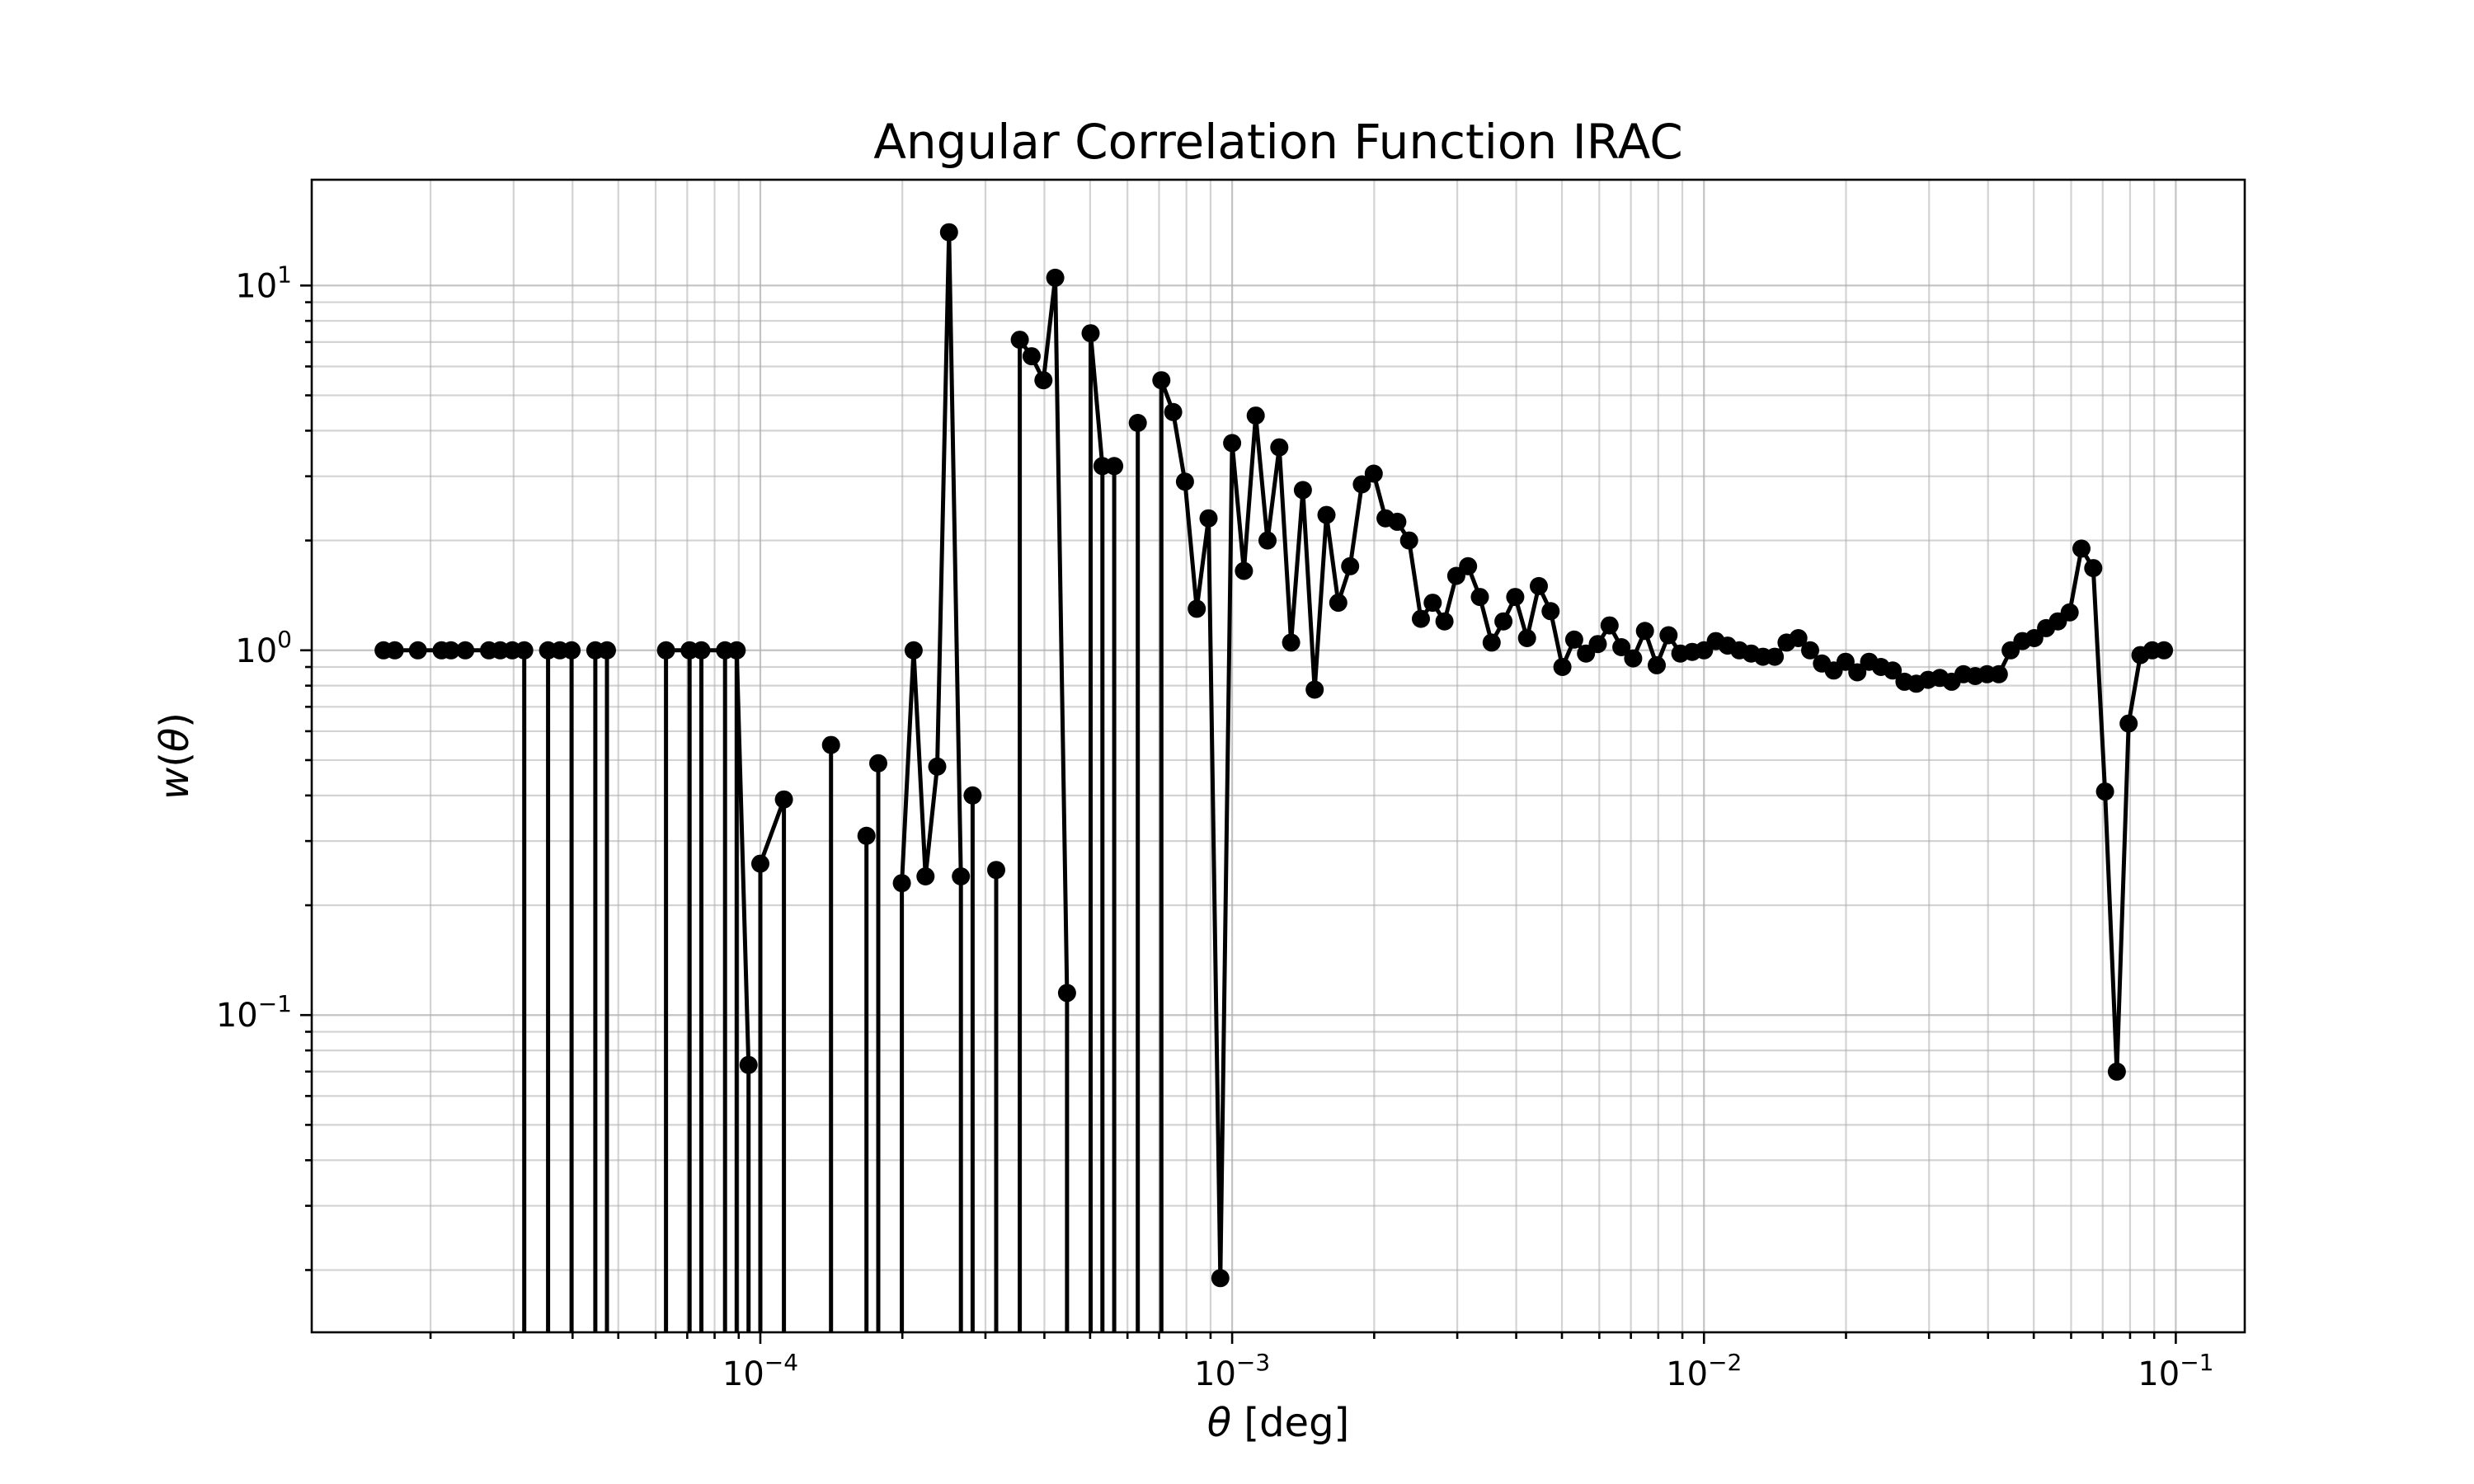 This screenshot has height=1484, width=2474. Describe the element at coordinates (1278, 142) in the screenshot. I see `chart-title: Angular Correlation Function IRAC` at that location.